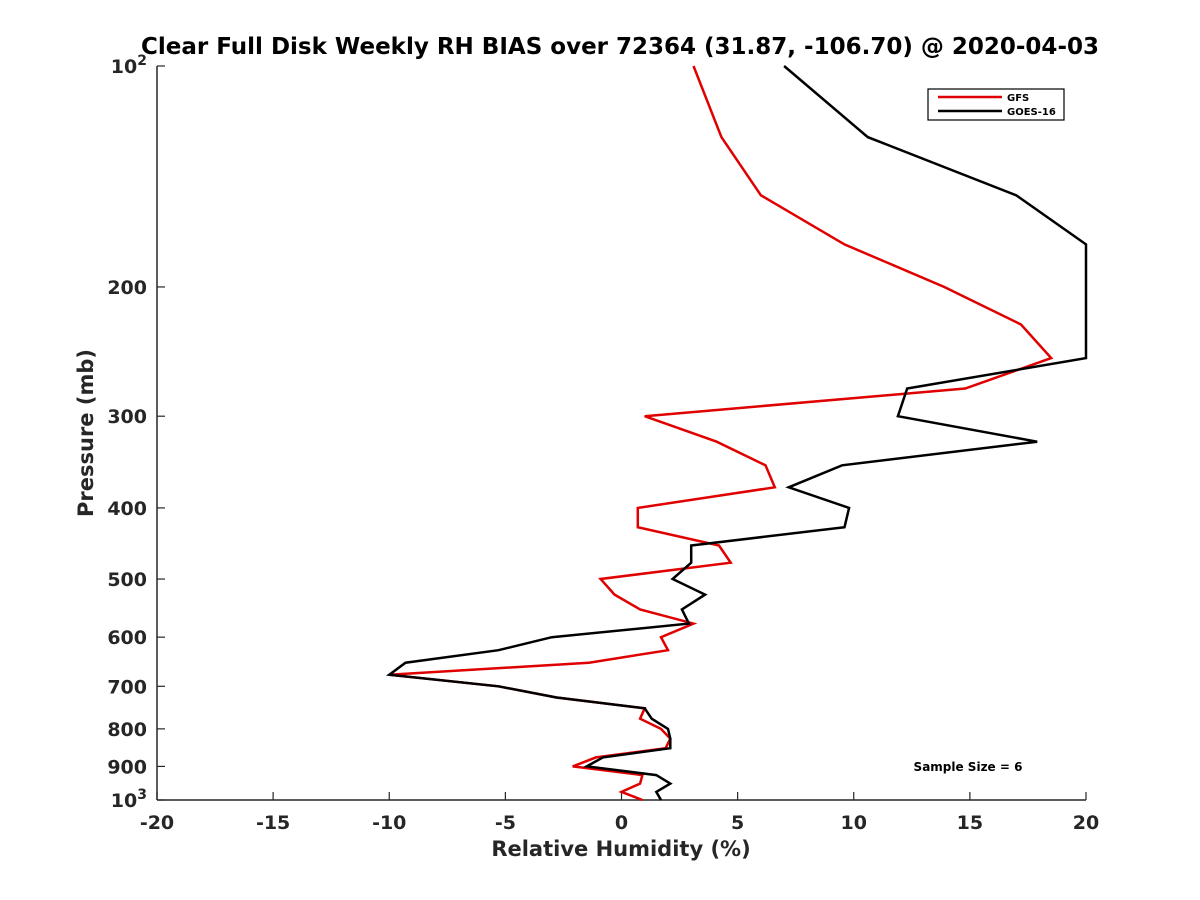 This screenshot has width=1200, height=900. I want to click on x-tick-label: -10, so click(389, 823).